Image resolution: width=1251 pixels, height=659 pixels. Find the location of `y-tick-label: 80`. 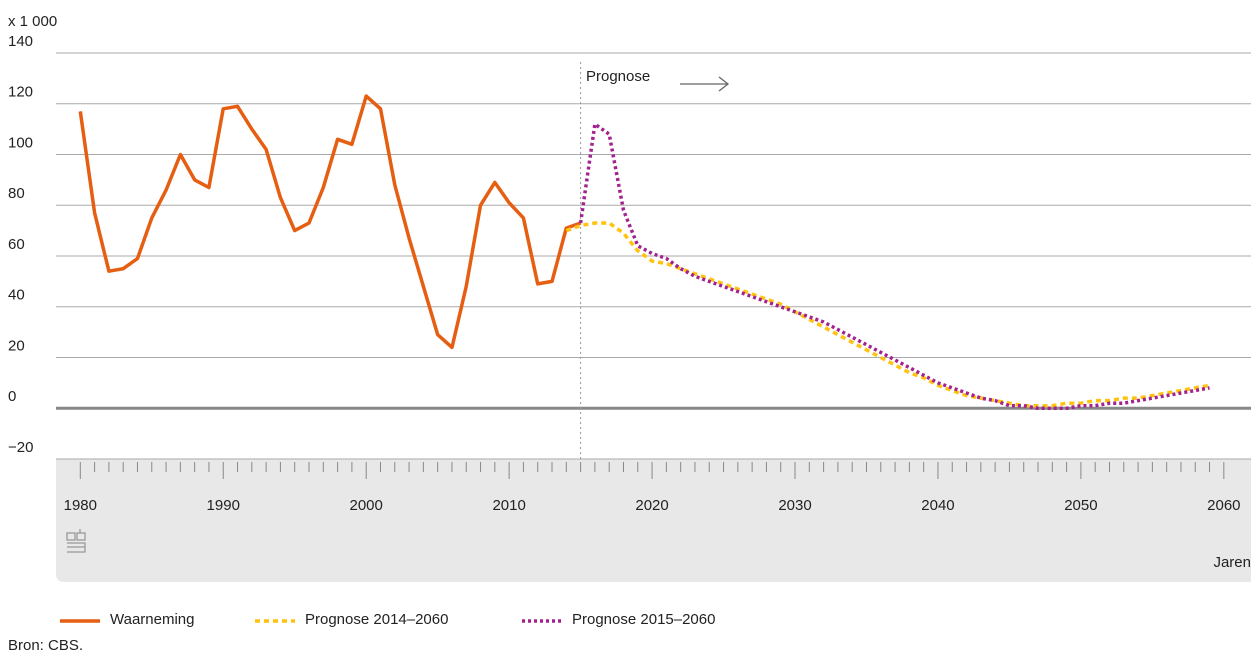

y-tick-label: 80 is located at coordinates (16, 193).